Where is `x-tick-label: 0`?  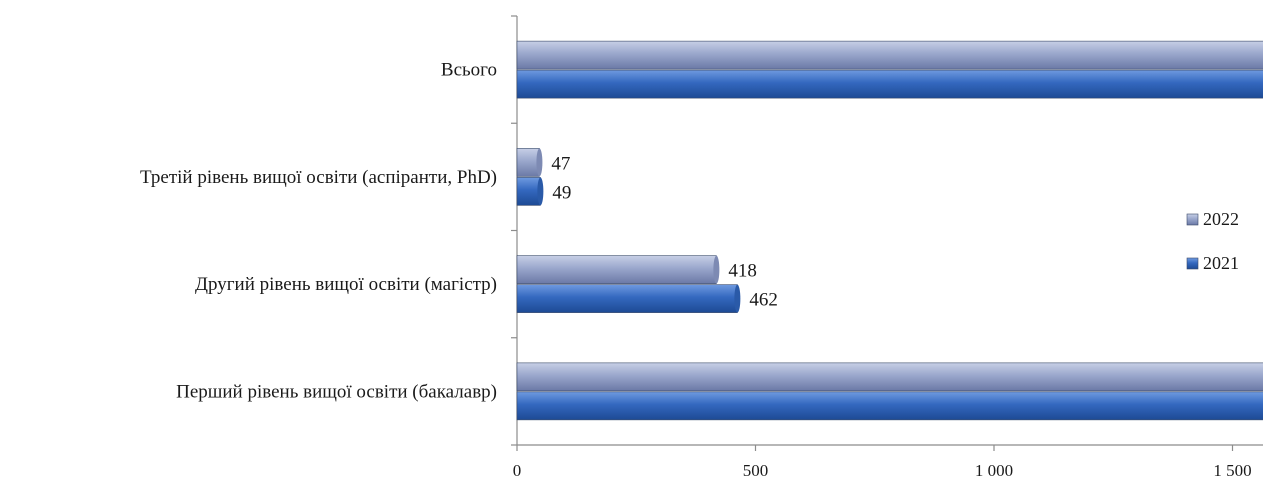
x-tick-label: 0 is located at coordinates (517, 470).